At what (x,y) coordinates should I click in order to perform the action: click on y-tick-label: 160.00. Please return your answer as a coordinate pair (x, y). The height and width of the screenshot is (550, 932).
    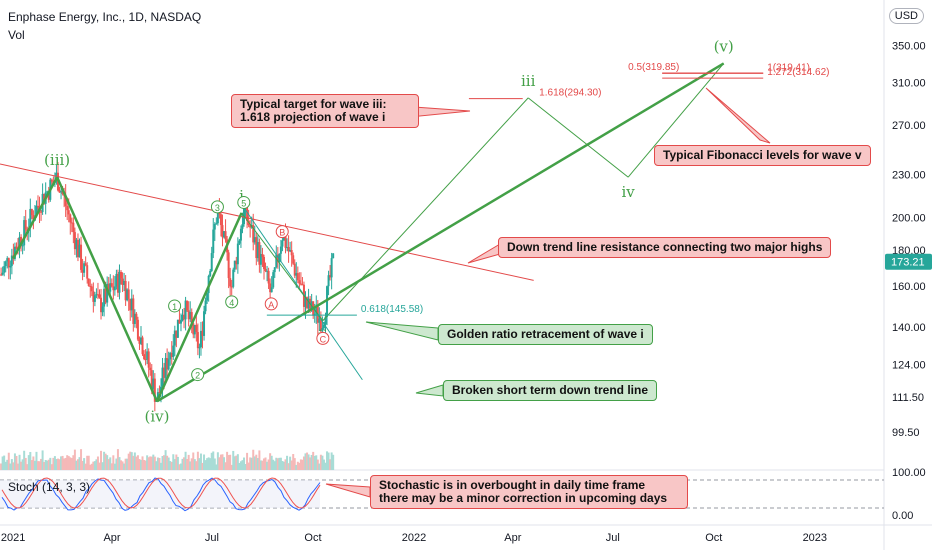
    Looking at the image, I should click on (909, 287).